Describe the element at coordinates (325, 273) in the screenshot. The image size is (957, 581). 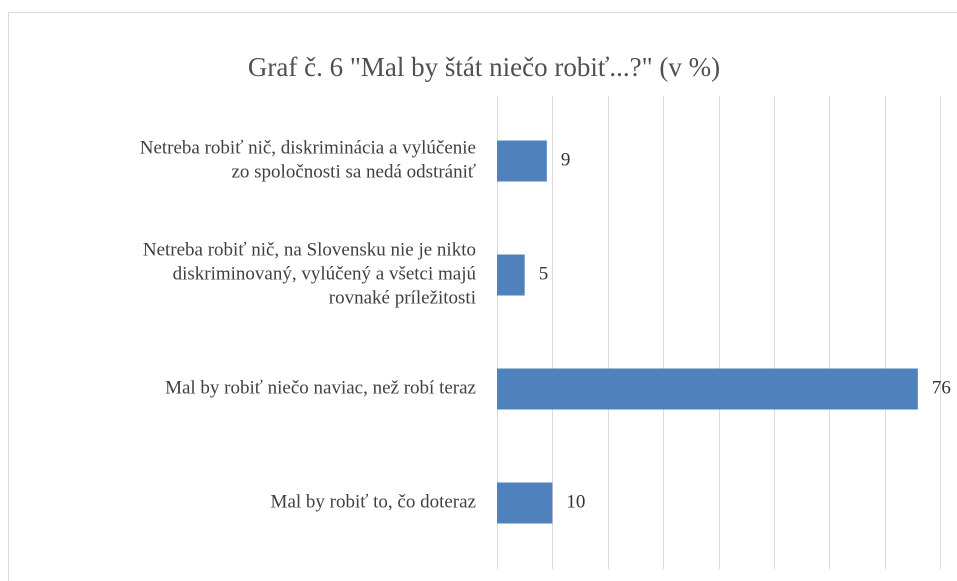
I see `category-label: diskriminovaný, vylúčený a všetci majú` at that location.